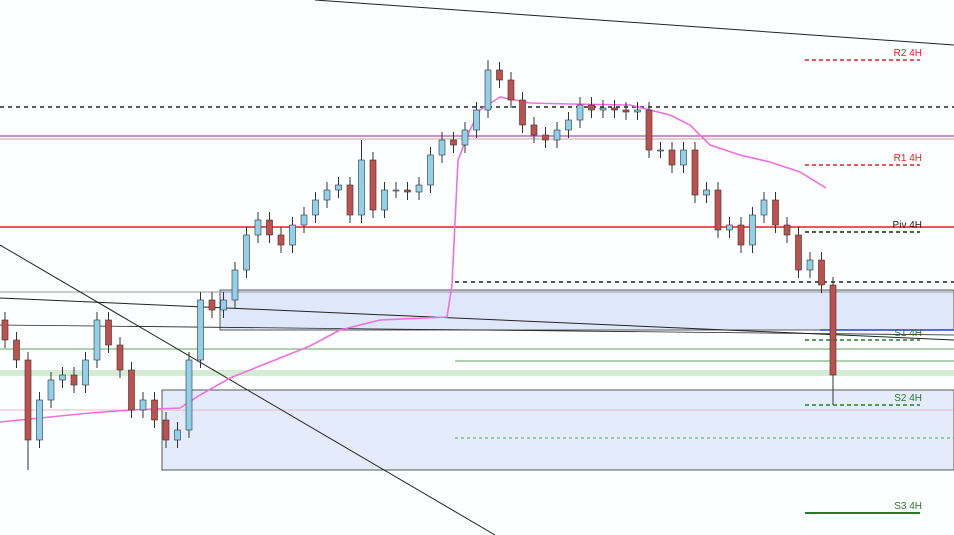  What do you see at coordinates (908, 53) in the screenshot?
I see `pivot-label: R2 4H` at bounding box center [908, 53].